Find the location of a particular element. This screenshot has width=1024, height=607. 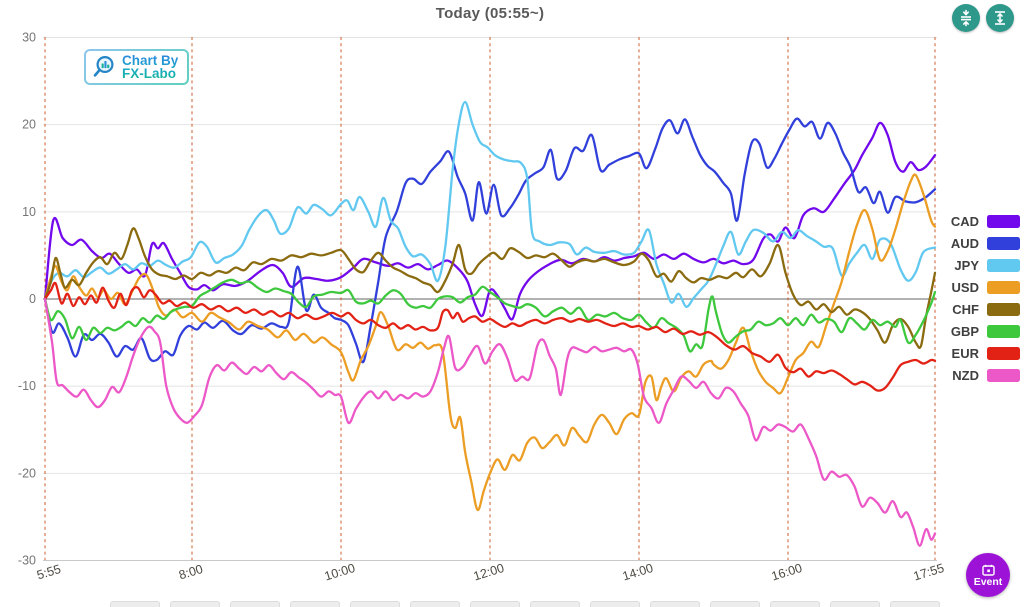

x-tick-label: 12:00 is located at coordinates (489, 572).